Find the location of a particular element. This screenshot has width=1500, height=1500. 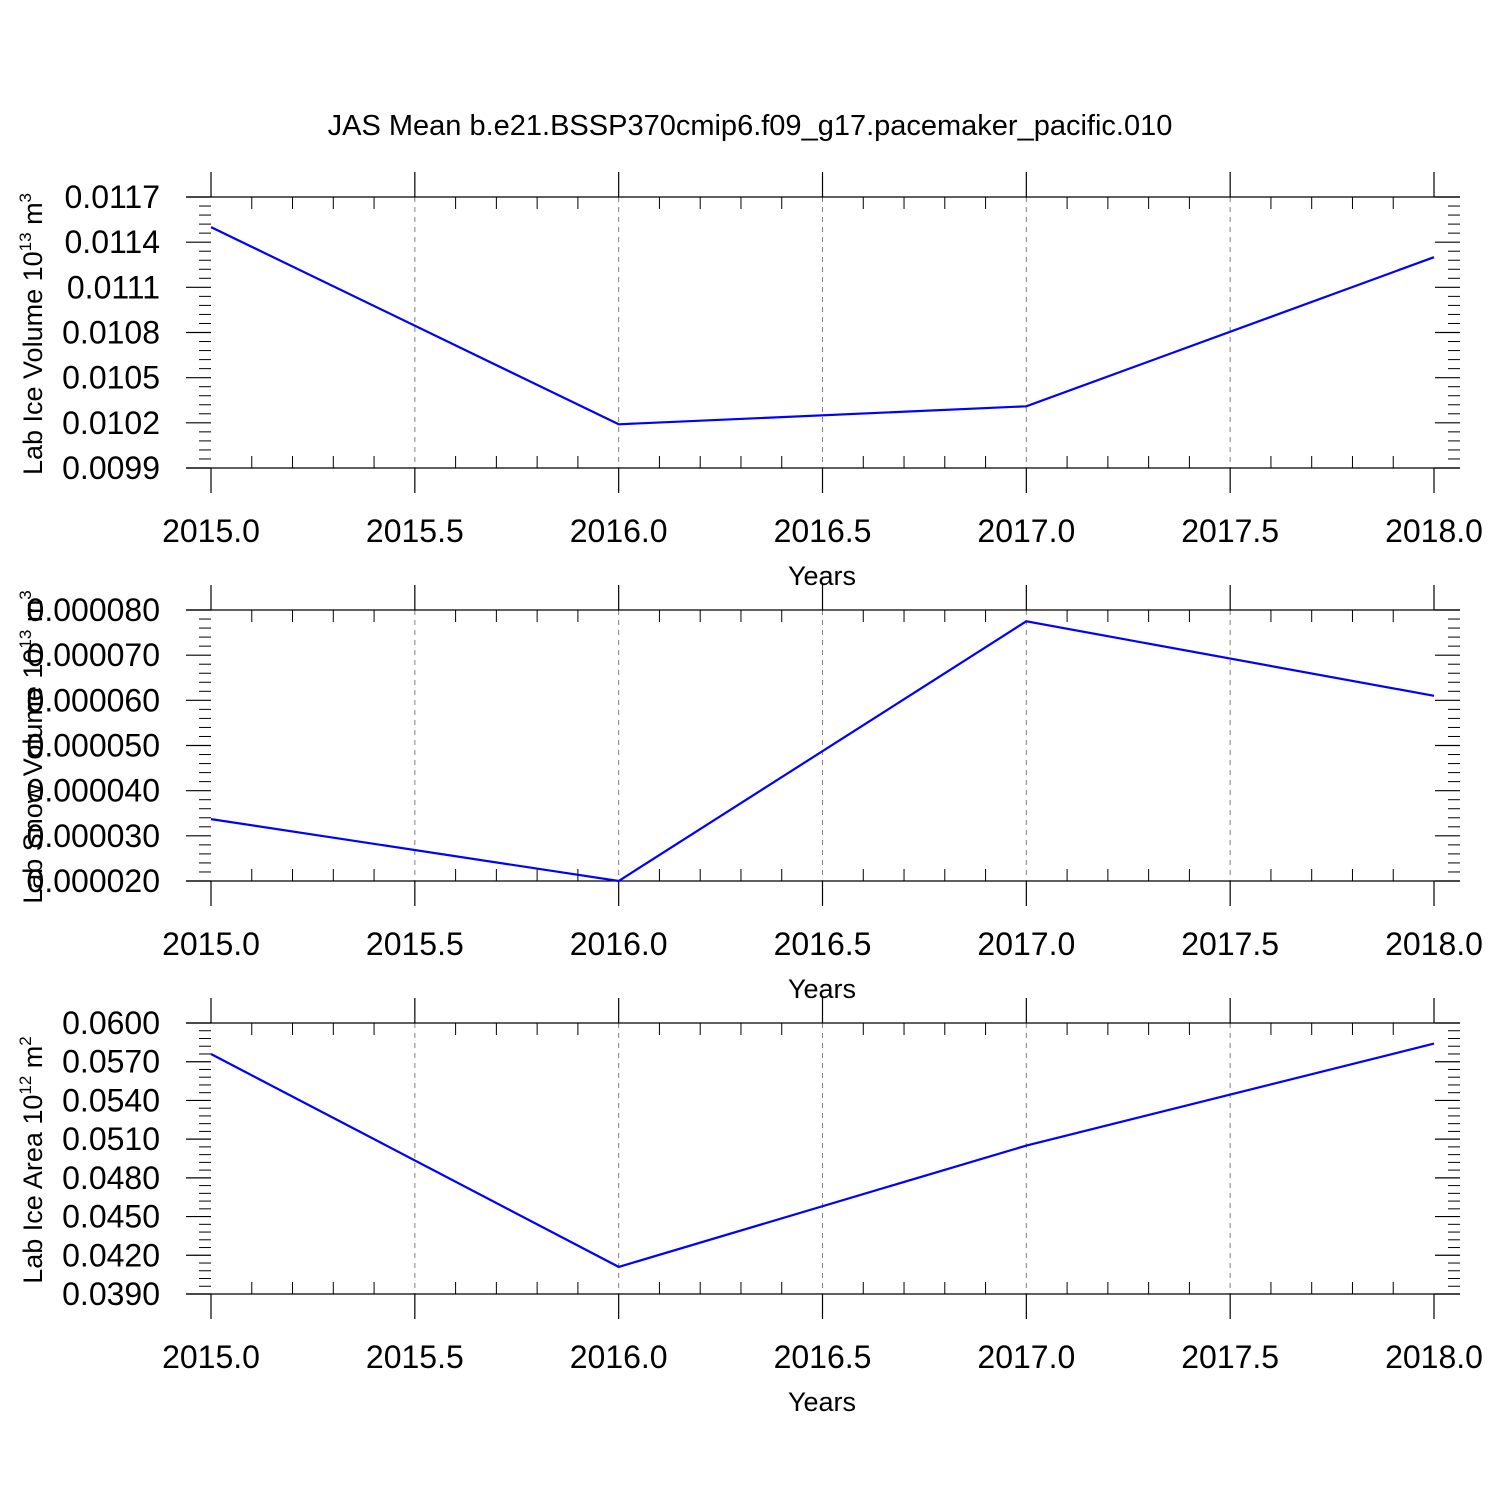

y-axis-title: Lab Ice Area 1012 m2 is located at coordinates (32, 1160).